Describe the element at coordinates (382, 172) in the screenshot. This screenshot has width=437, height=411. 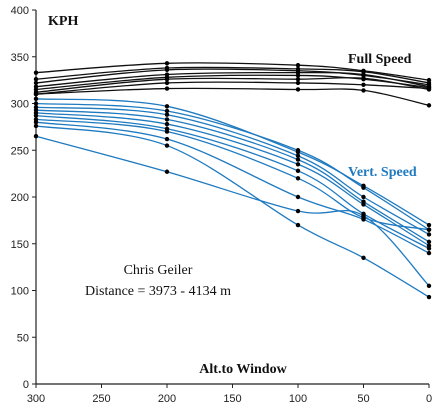
I see `legend-vert-speed: Vert. Speed` at that location.